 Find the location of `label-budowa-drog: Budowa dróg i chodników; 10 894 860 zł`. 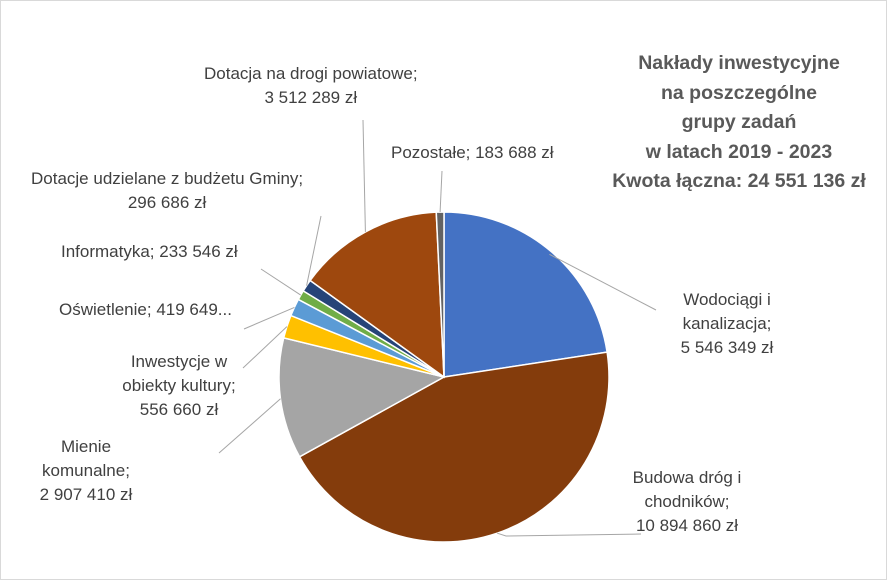

label-budowa-drog: Budowa dróg i chodników; 10 894 860 zł is located at coordinates (687, 501).